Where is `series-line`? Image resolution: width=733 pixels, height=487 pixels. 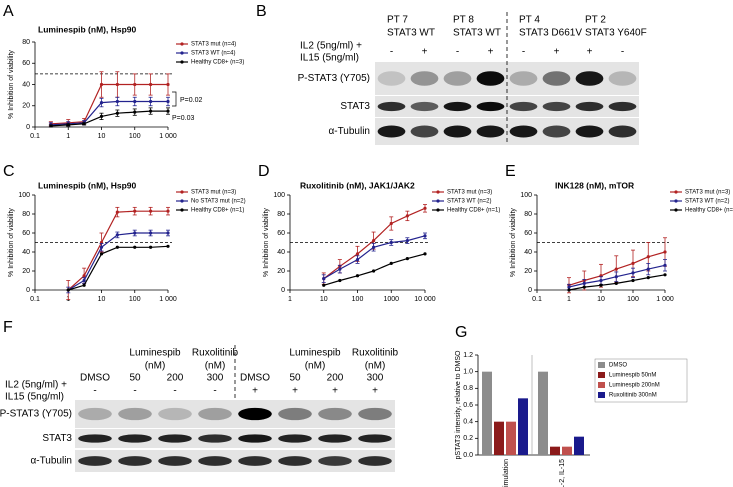 series-line is located at coordinates (109, 118).